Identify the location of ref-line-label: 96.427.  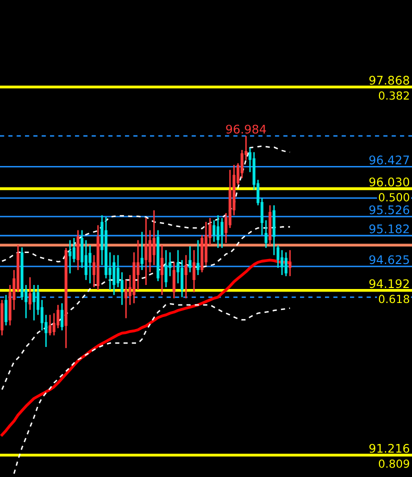
(389, 160).